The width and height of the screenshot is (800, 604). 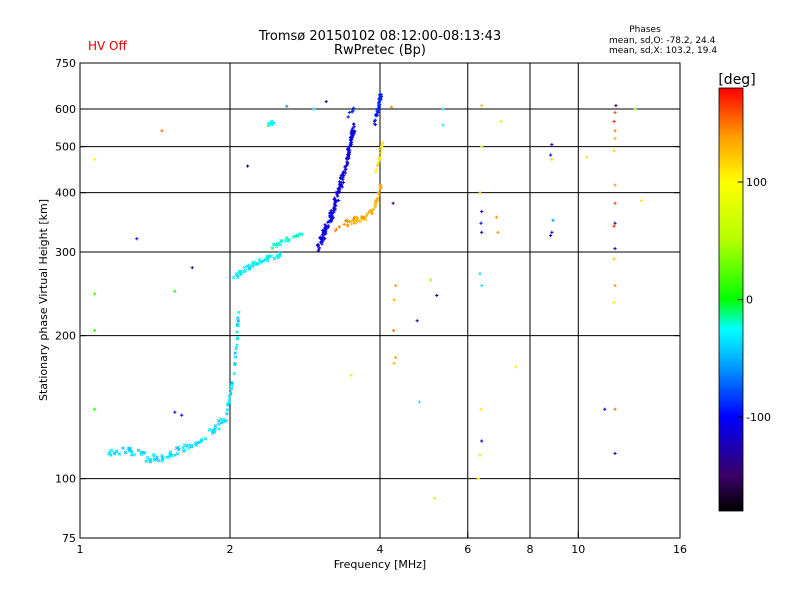 I want to click on y-tick-label: 200, so click(x=65, y=336).